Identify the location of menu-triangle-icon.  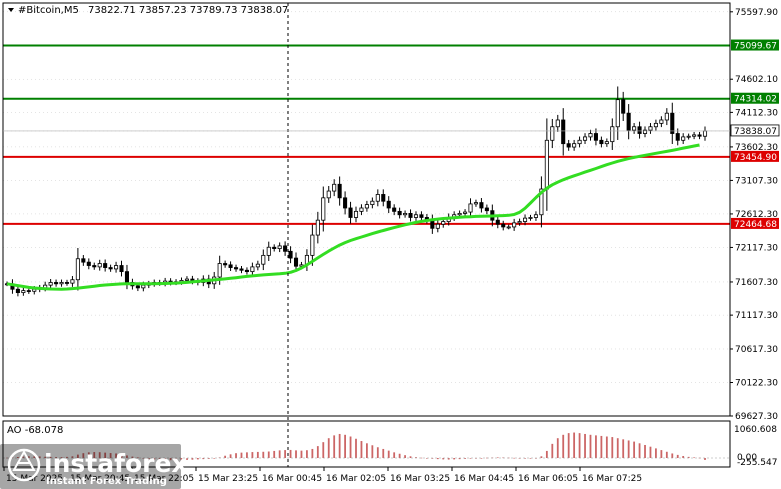
(11, 10).